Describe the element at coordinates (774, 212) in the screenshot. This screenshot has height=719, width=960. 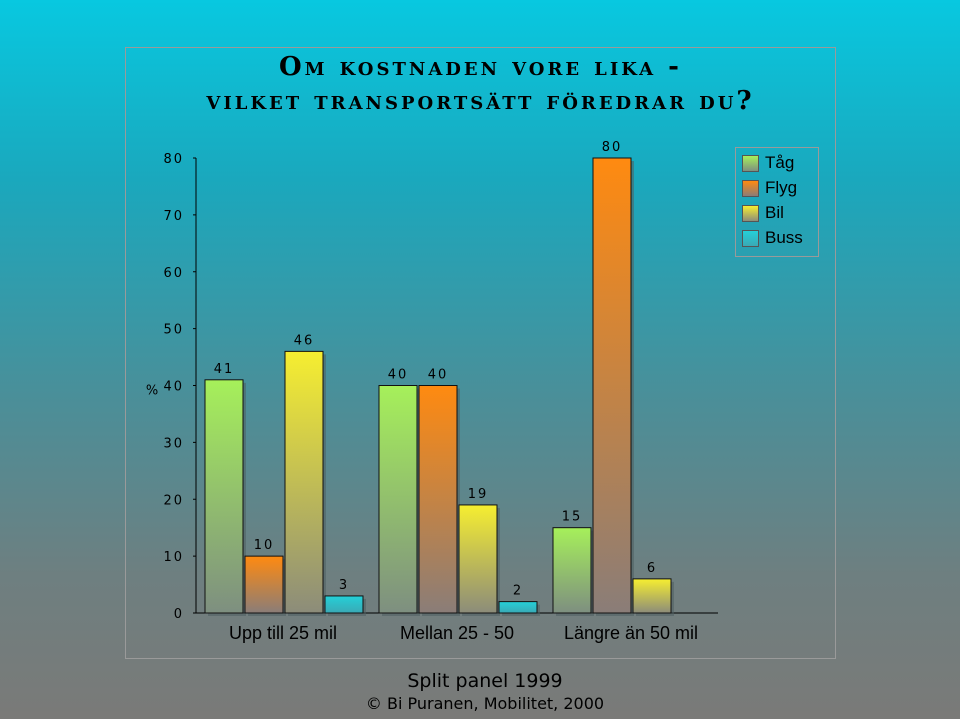
I see `legend-label: Bil` at that location.